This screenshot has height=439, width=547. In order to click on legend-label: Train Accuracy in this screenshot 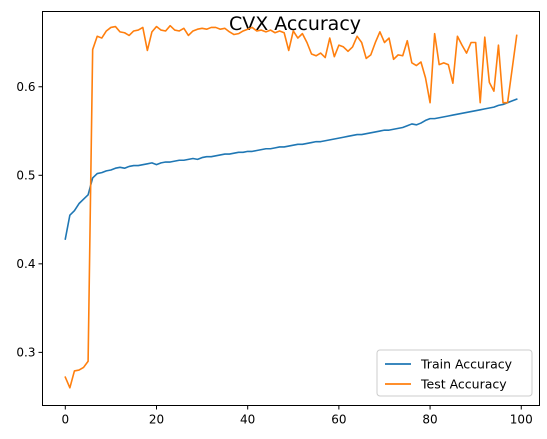, I will do `click(466, 364)`.